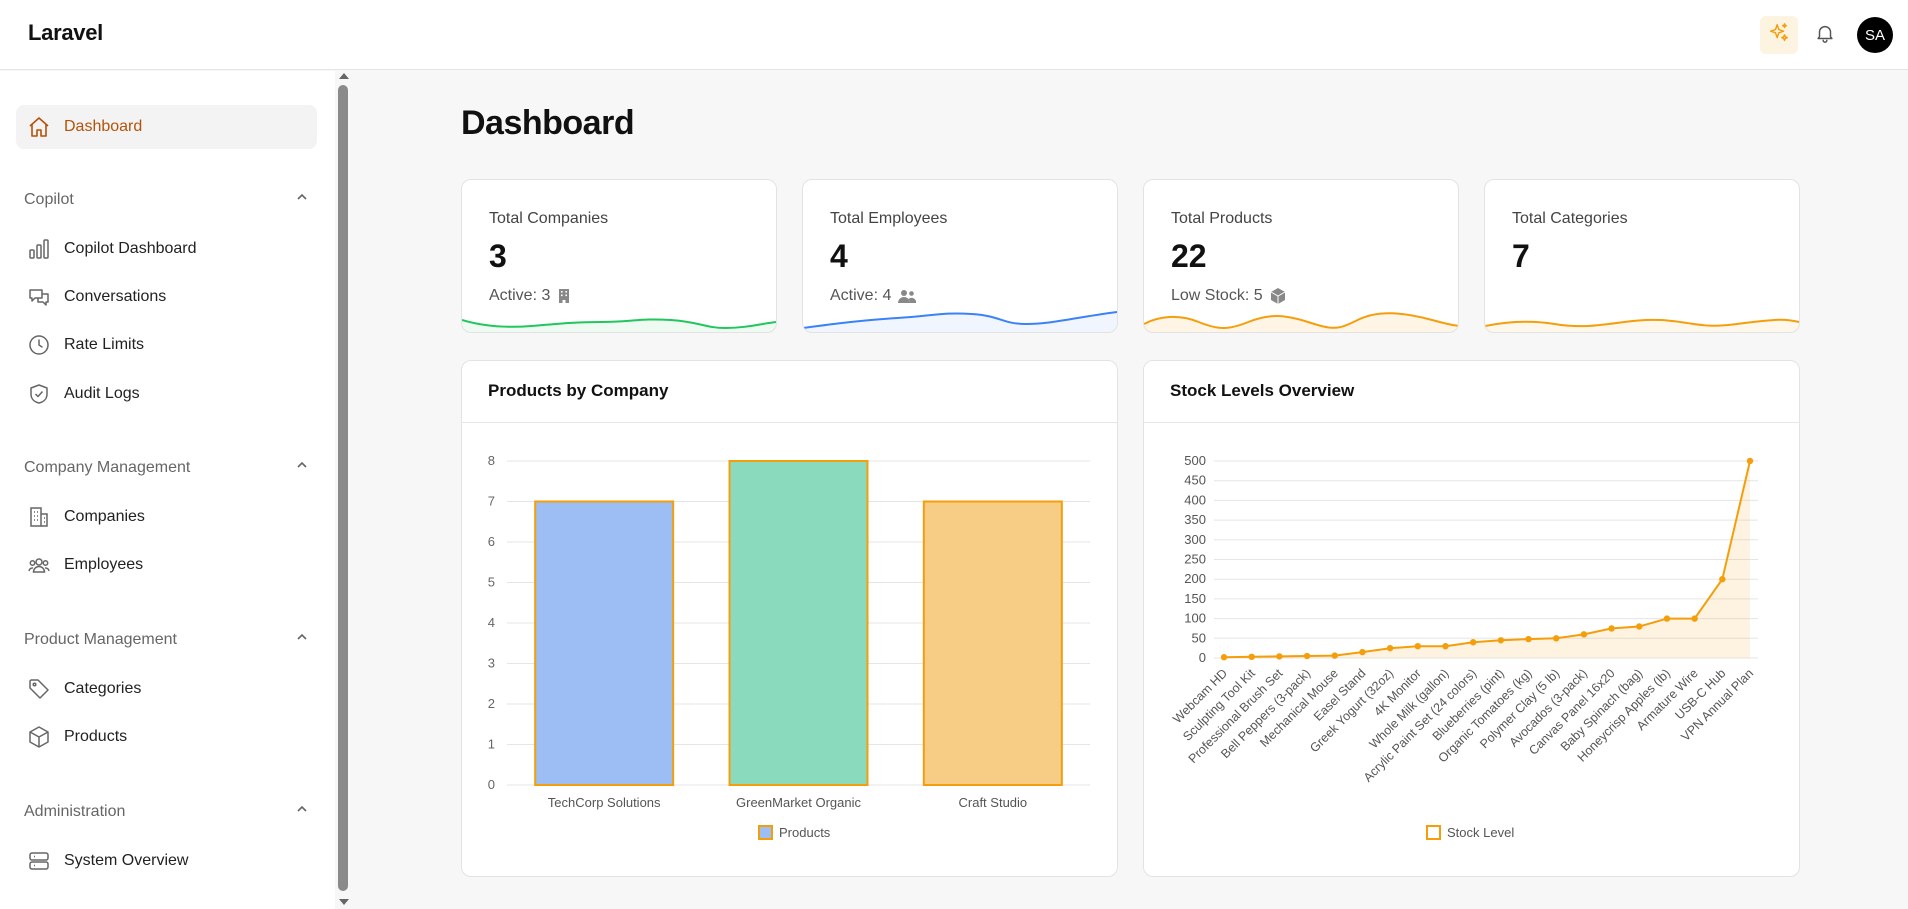  Describe the element at coordinates (1480, 832) in the screenshot. I see `legend-label: Stock Level` at that location.